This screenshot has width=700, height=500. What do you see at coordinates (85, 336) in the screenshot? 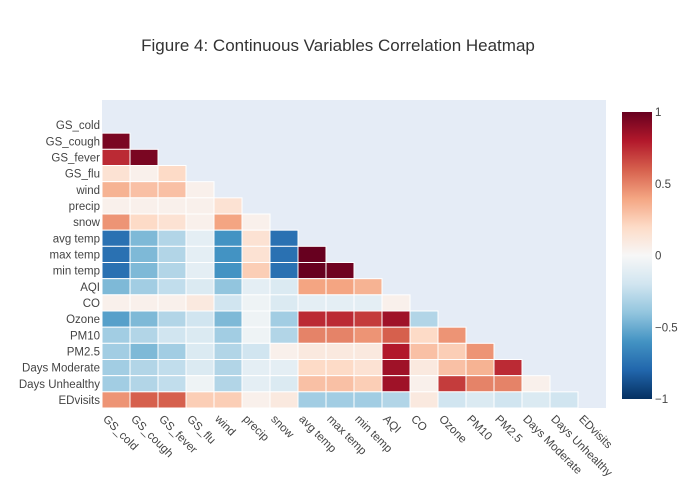
I see `y-tick-label-14: PM10` at bounding box center [85, 336].